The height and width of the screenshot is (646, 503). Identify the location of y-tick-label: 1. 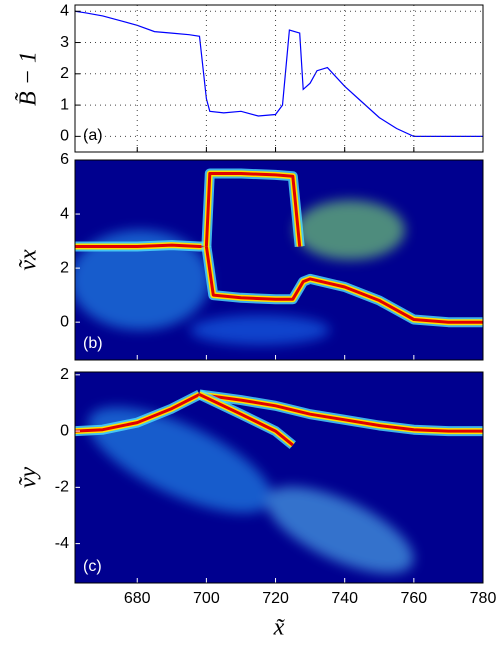
(64, 104).